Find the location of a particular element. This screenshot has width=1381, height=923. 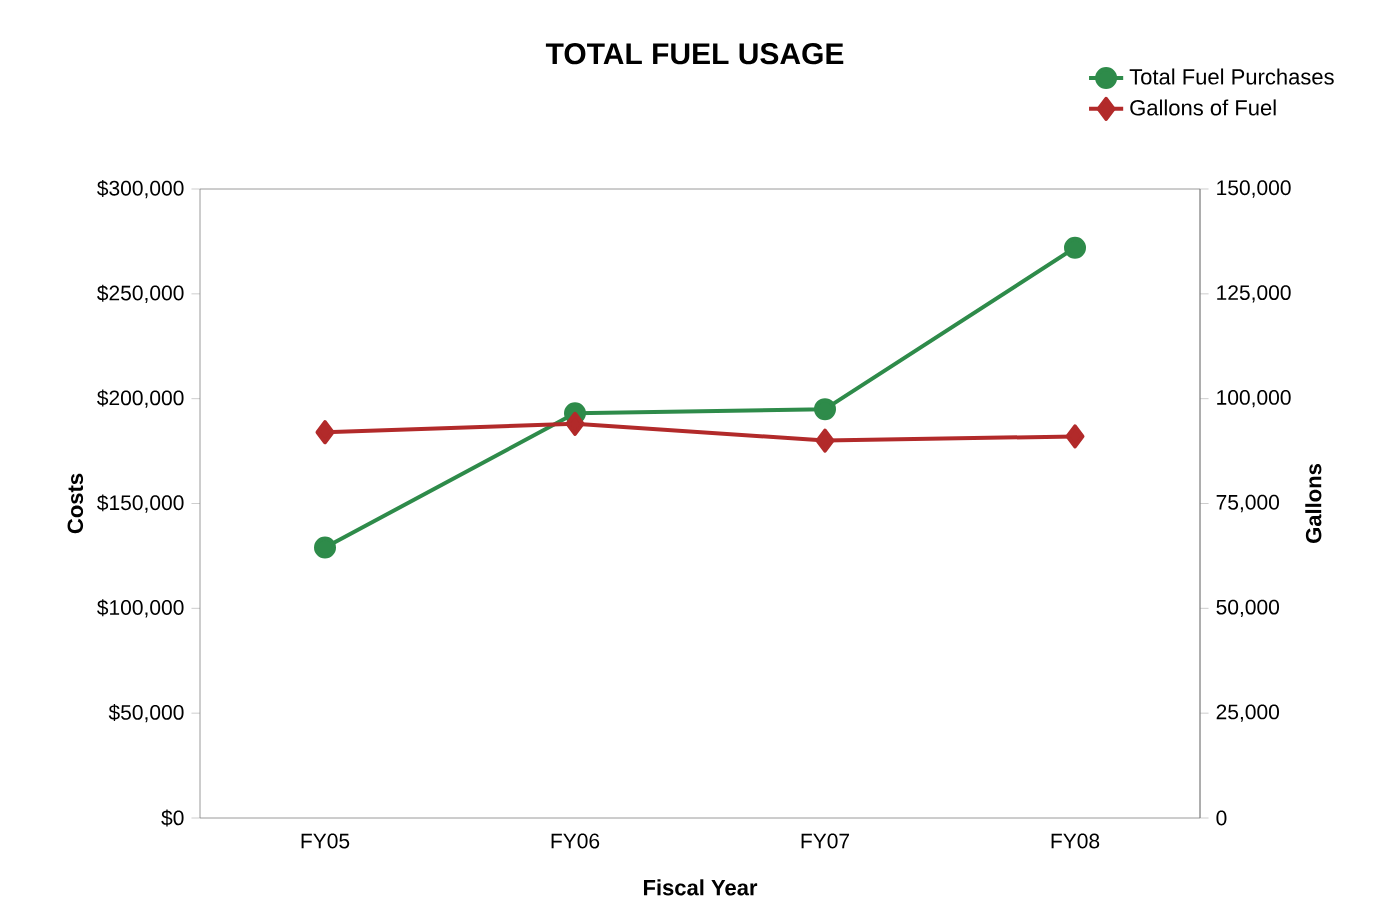

y-tick-label: $200,000 is located at coordinates (140, 398).